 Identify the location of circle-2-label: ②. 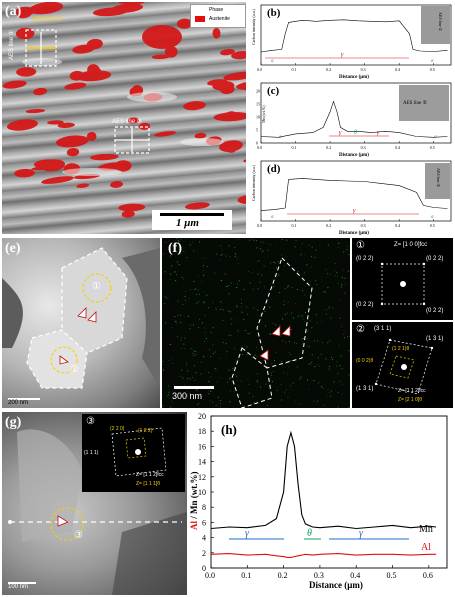
(74, 369).